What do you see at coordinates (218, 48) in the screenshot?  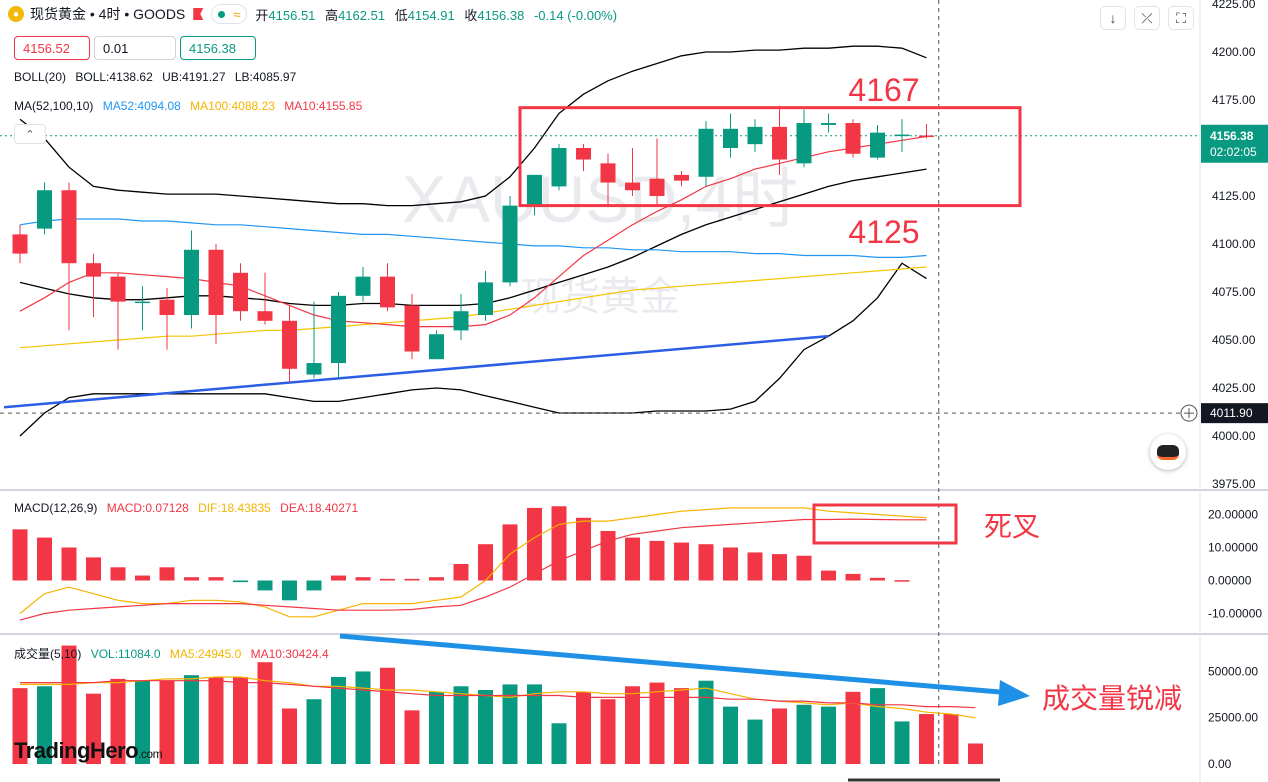 I see `buy-button: 4156.38` at bounding box center [218, 48].